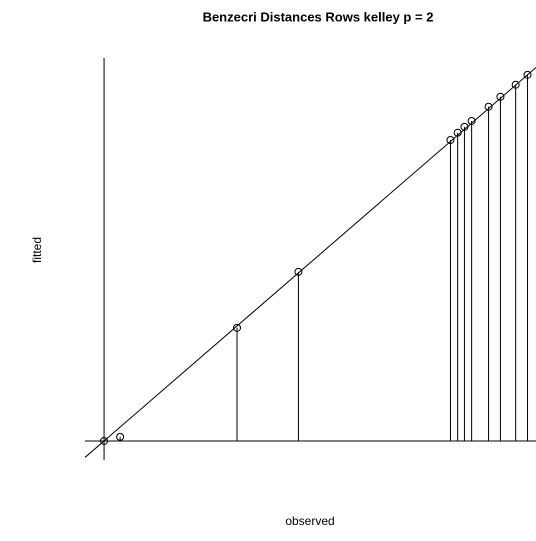  I want to click on y-axis-label: fitted, so click(37, 250).